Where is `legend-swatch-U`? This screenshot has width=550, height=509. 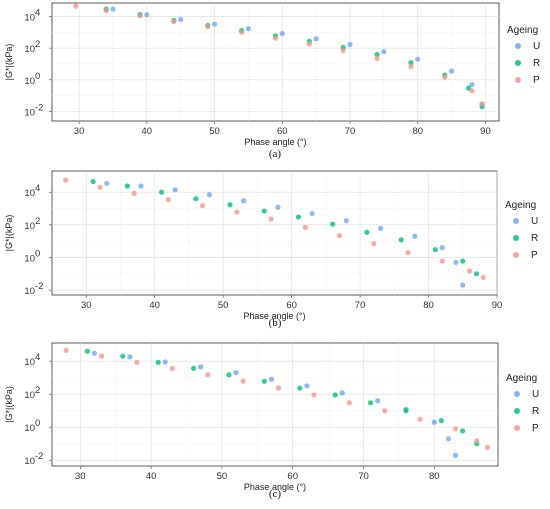
legend-swatch-U is located at coordinates (516, 221).